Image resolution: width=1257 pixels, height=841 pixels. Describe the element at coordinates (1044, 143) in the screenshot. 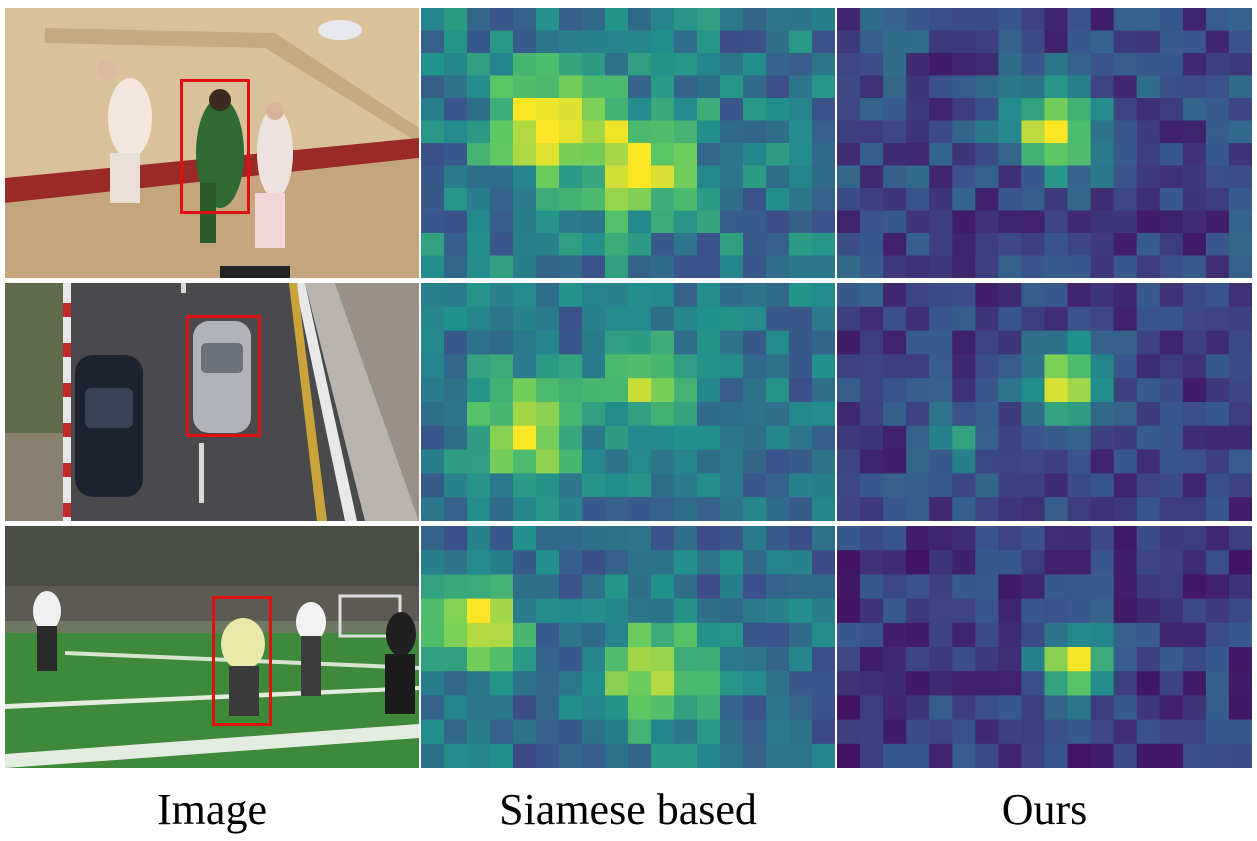

I see `heatmap-ours-row1` at that location.